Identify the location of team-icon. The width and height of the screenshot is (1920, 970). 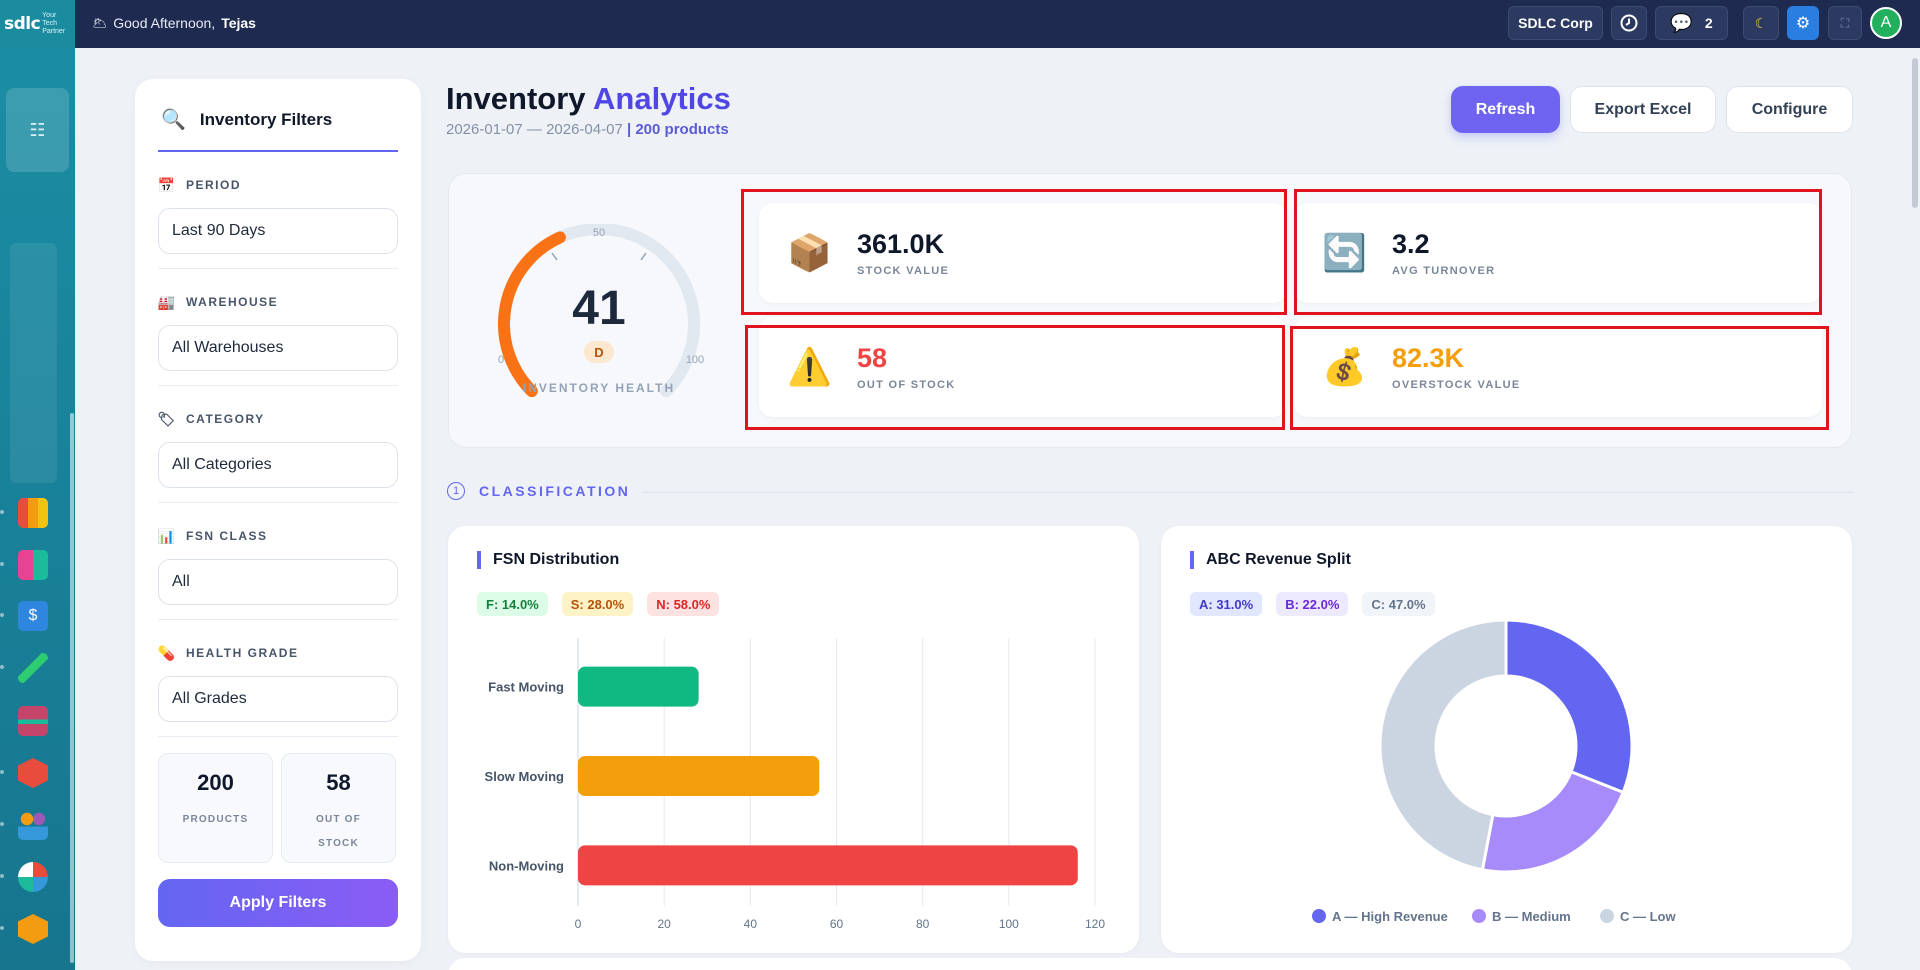
(33, 825).